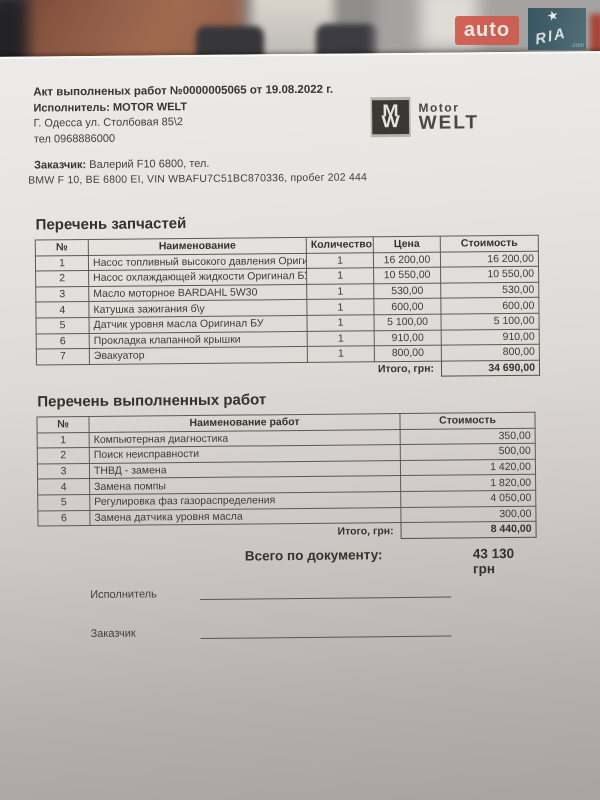 The width and height of the screenshot is (600, 800). Describe the element at coordinates (577, 46) in the screenshot. I see `ria-dotcom-text: .com` at that location.